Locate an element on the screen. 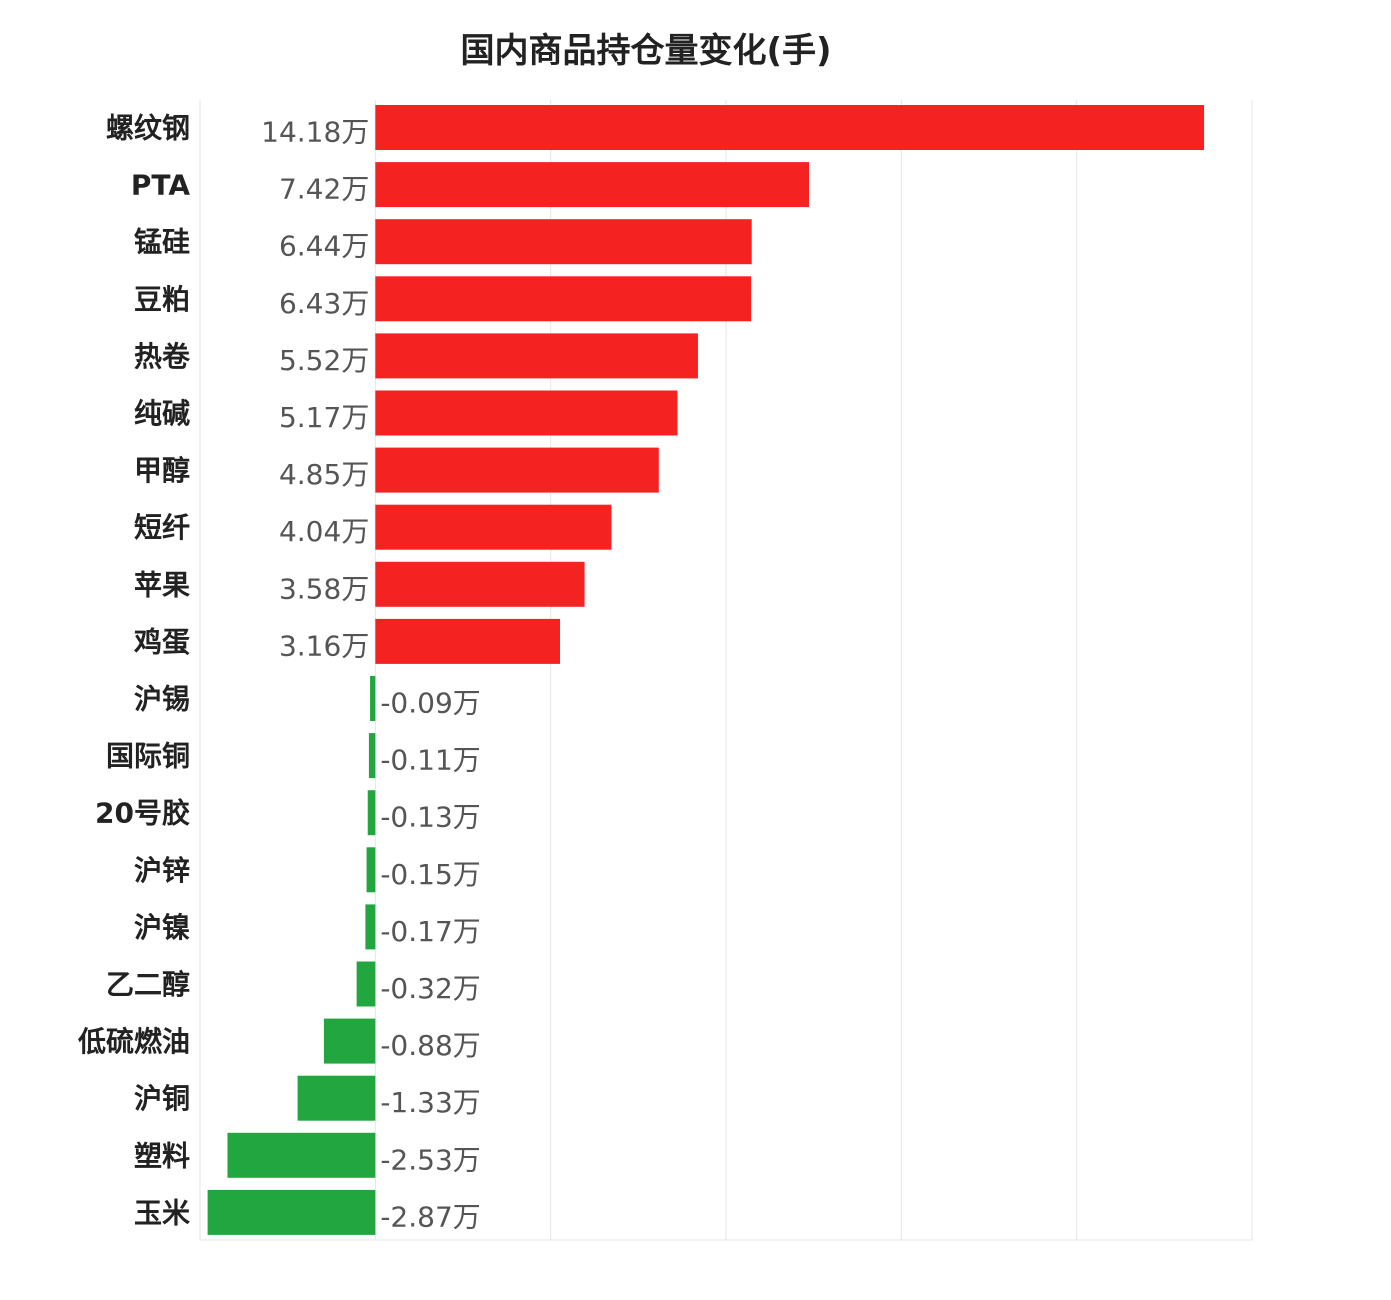 This screenshot has height=1300, width=1391. data-label: 5.52万 is located at coordinates (324, 360).